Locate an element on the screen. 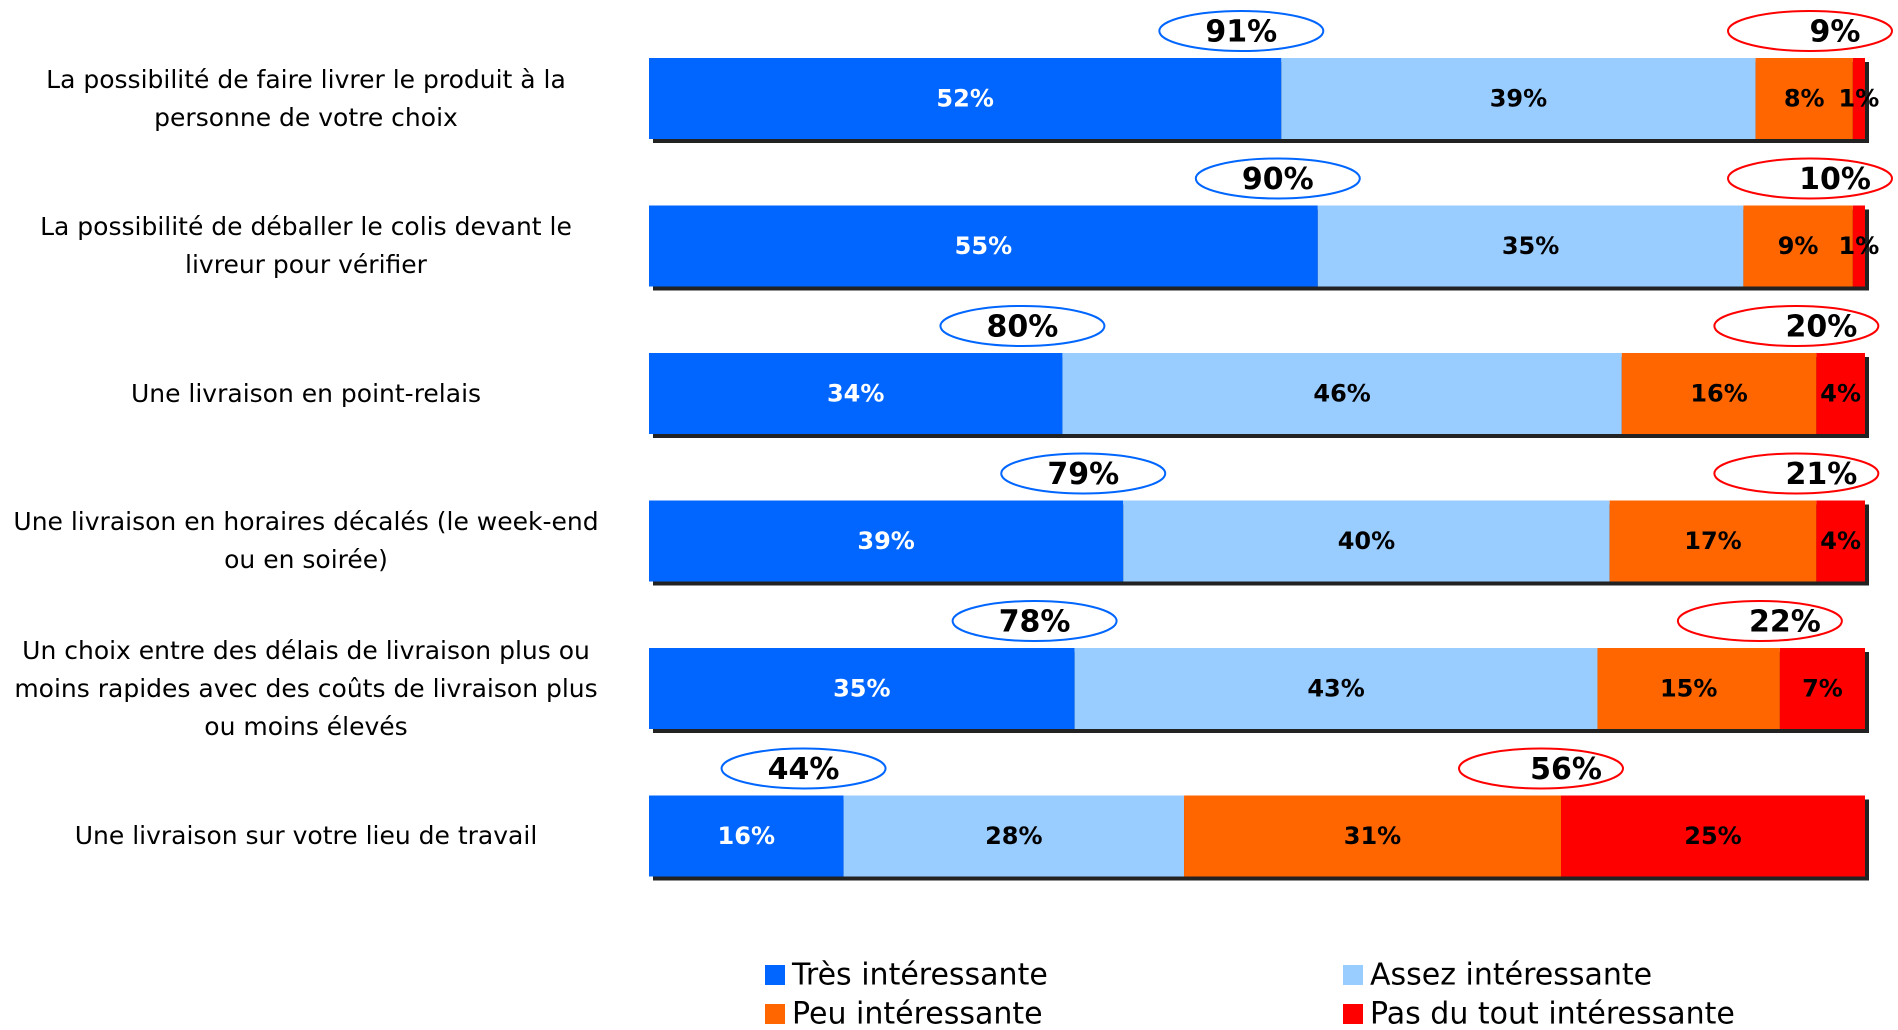  legend-label: Très intéressante is located at coordinates (919, 975).